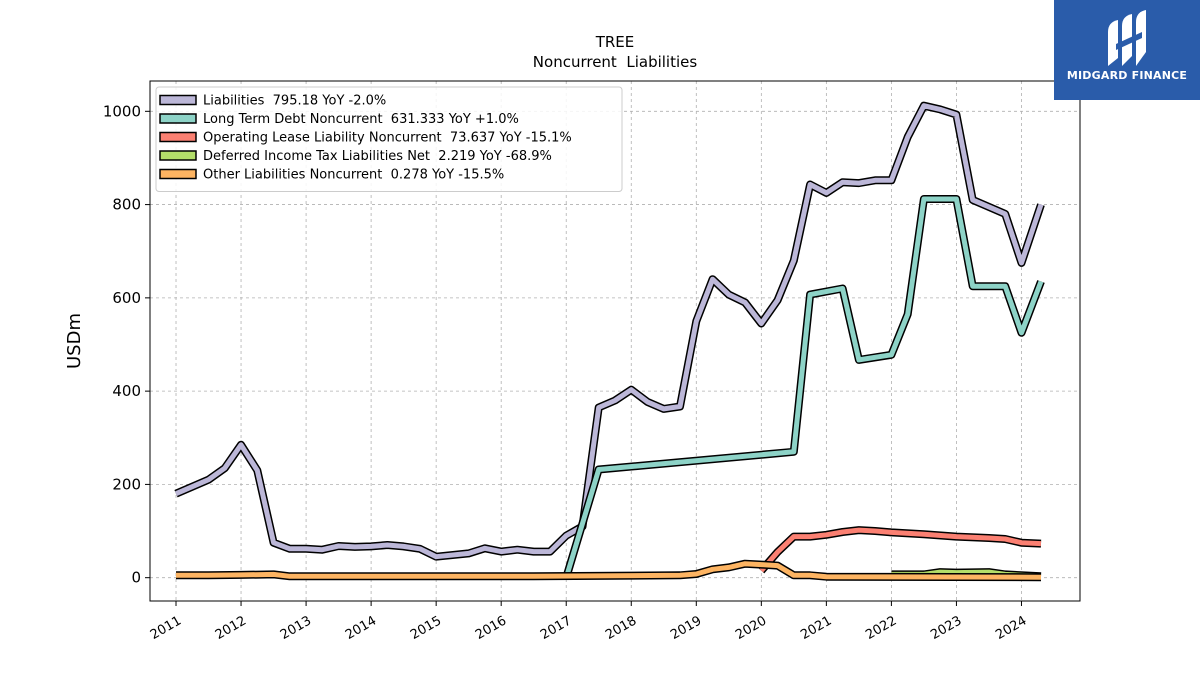  Describe the element at coordinates (74, 341) in the screenshot. I see `y-axis-label: USDm` at that location.